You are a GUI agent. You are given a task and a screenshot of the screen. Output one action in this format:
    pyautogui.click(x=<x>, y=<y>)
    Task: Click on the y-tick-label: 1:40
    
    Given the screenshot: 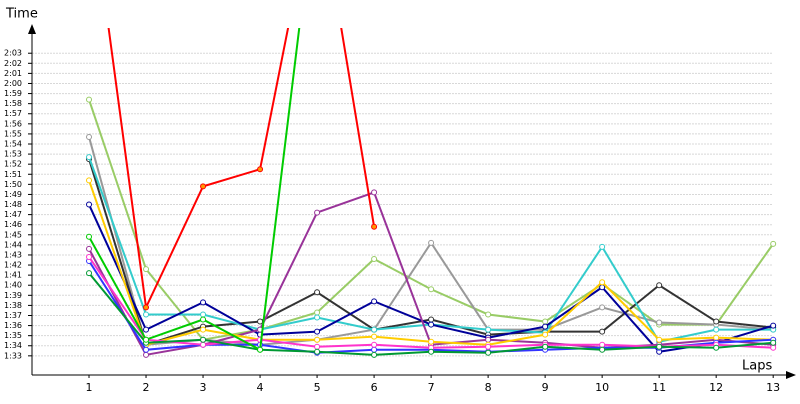 What is the action you would take?
    pyautogui.click(x=13, y=285)
    